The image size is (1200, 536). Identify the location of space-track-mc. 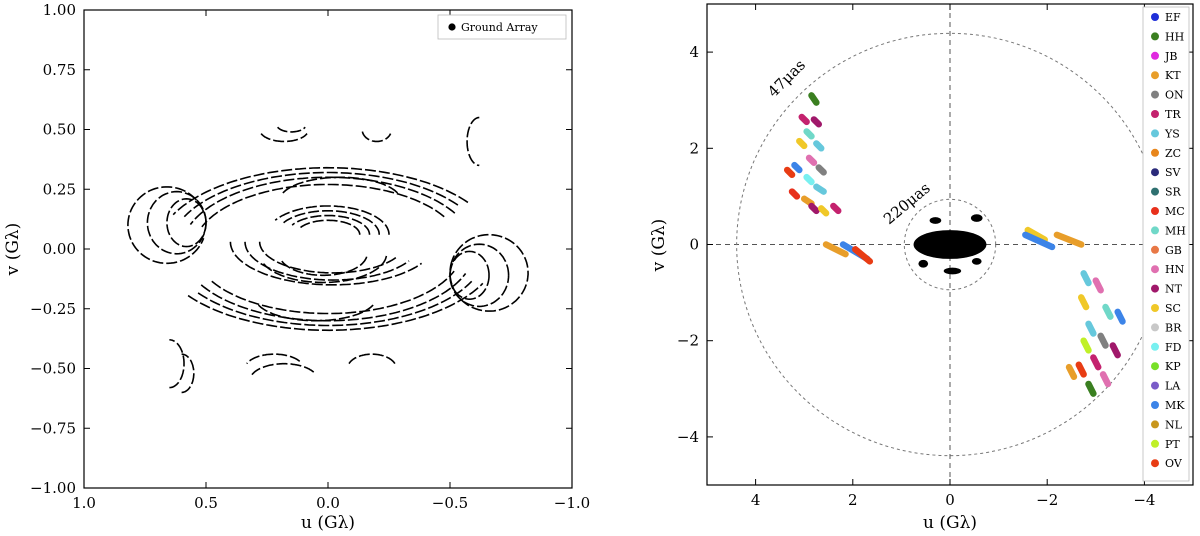
(794, 194).